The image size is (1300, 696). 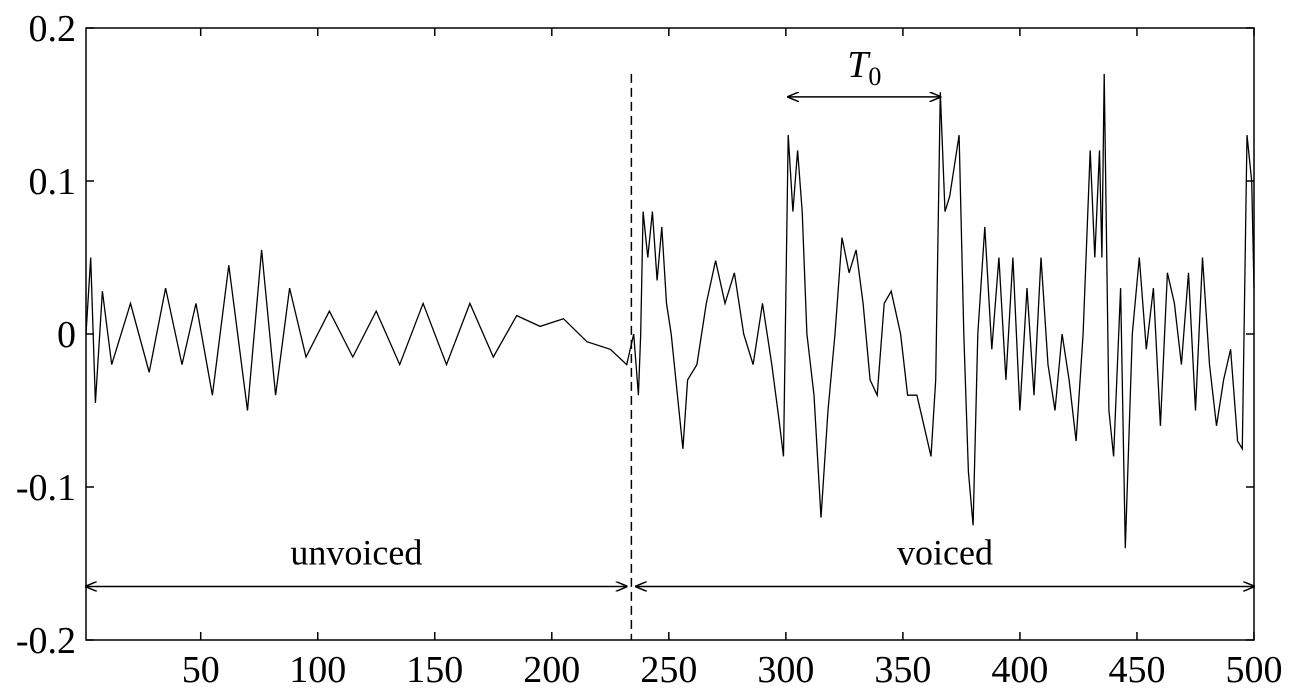 I want to click on y-tick-label: 0.1, so click(x=53, y=182).